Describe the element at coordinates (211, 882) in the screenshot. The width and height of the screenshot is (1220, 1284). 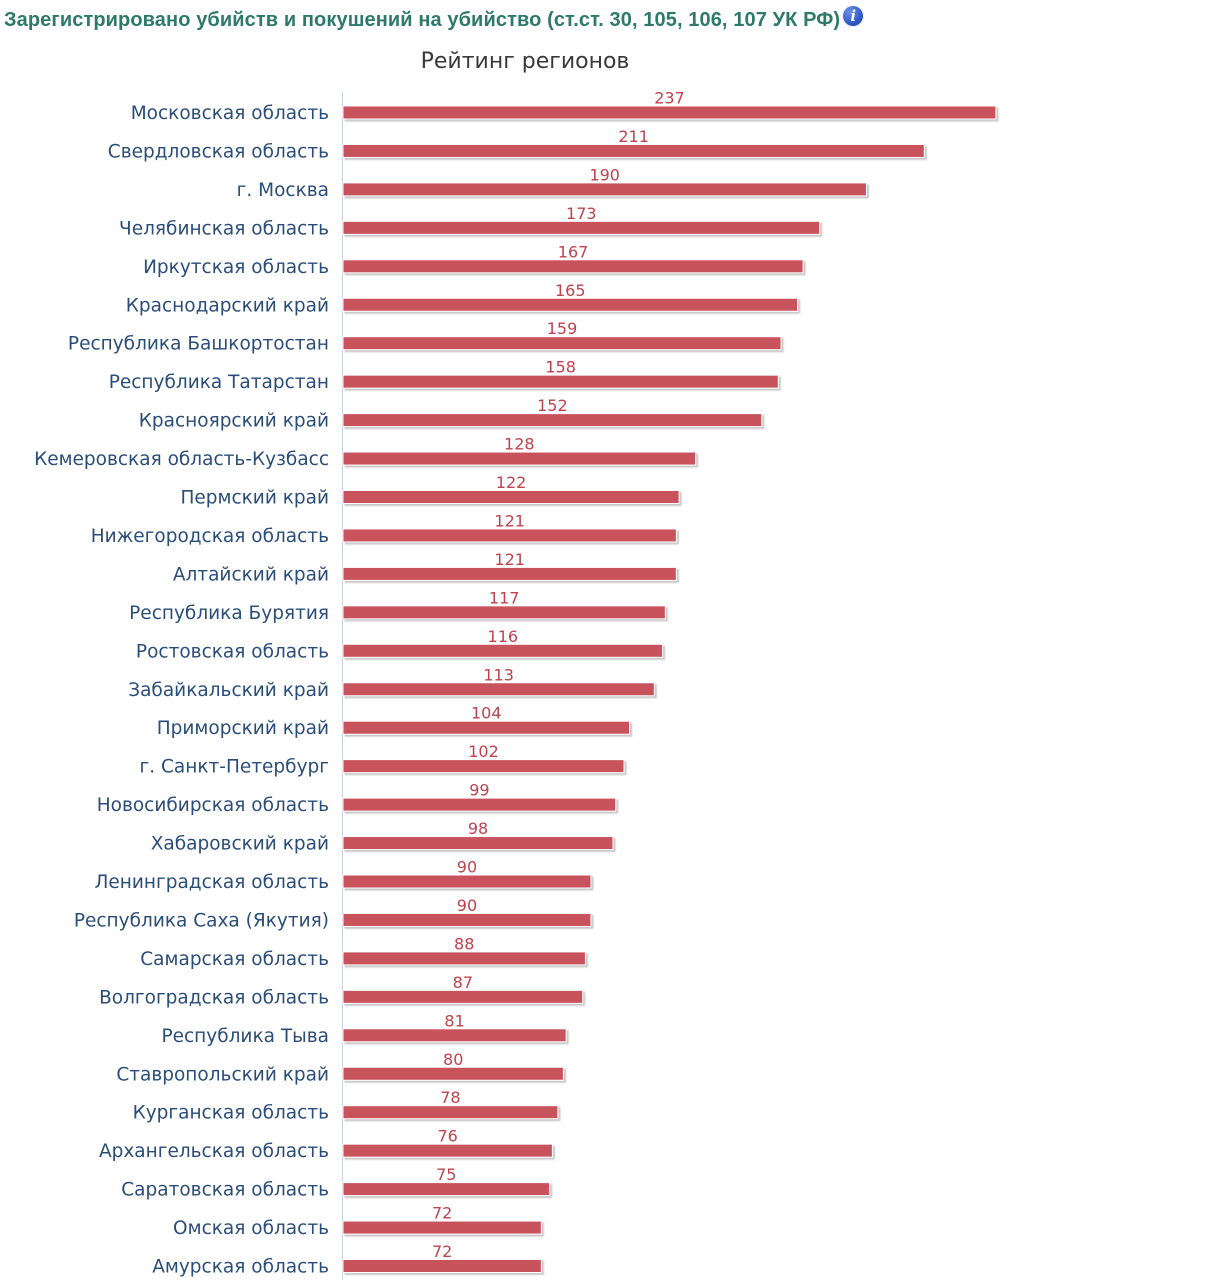
I see `category-label-21: Ленинградская область` at that location.